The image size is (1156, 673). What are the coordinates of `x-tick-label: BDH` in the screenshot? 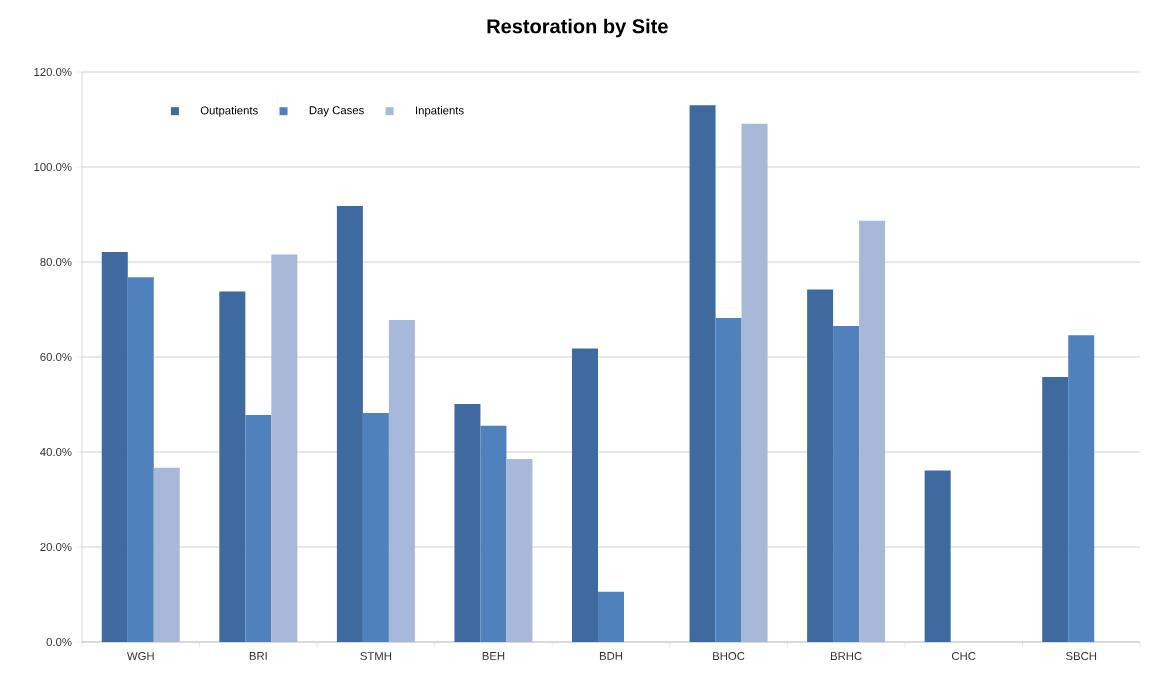 It's located at (611, 655).